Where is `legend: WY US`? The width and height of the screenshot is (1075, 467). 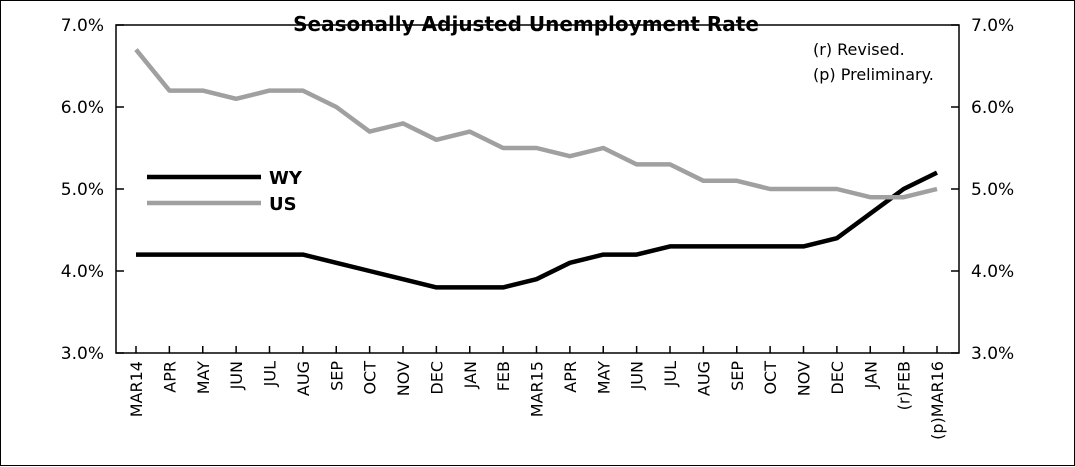 legend: WY US is located at coordinates (225, 191).